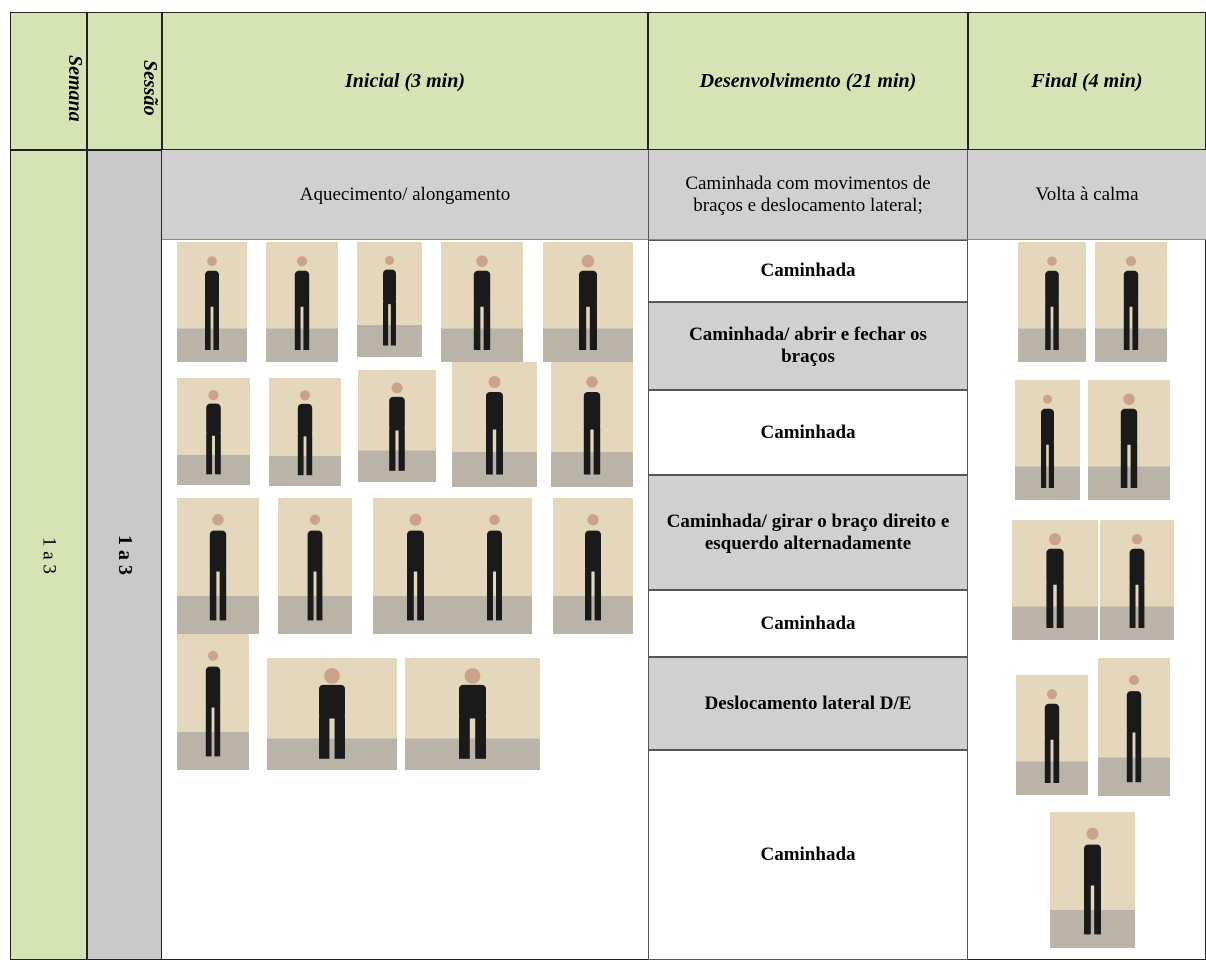 The height and width of the screenshot is (960, 1206). Describe the element at coordinates (1087, 81) in the screenshot. I see `header: Final (4 min)` at that location.